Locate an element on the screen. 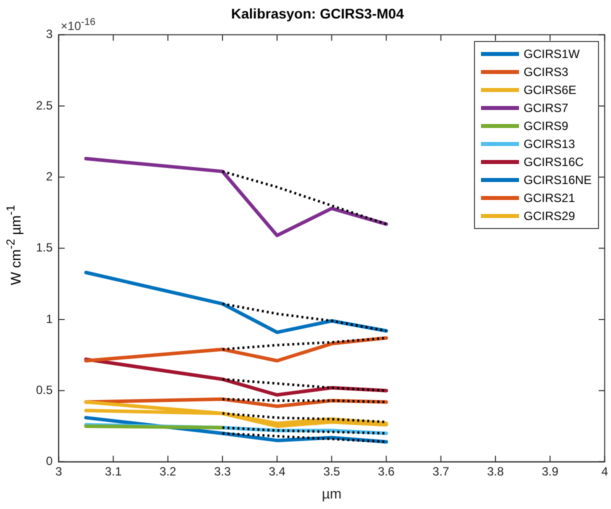 The width and height of the screenshot is (611, 509). legend-label: GCIRS29 is located at coordinates (550, 215).